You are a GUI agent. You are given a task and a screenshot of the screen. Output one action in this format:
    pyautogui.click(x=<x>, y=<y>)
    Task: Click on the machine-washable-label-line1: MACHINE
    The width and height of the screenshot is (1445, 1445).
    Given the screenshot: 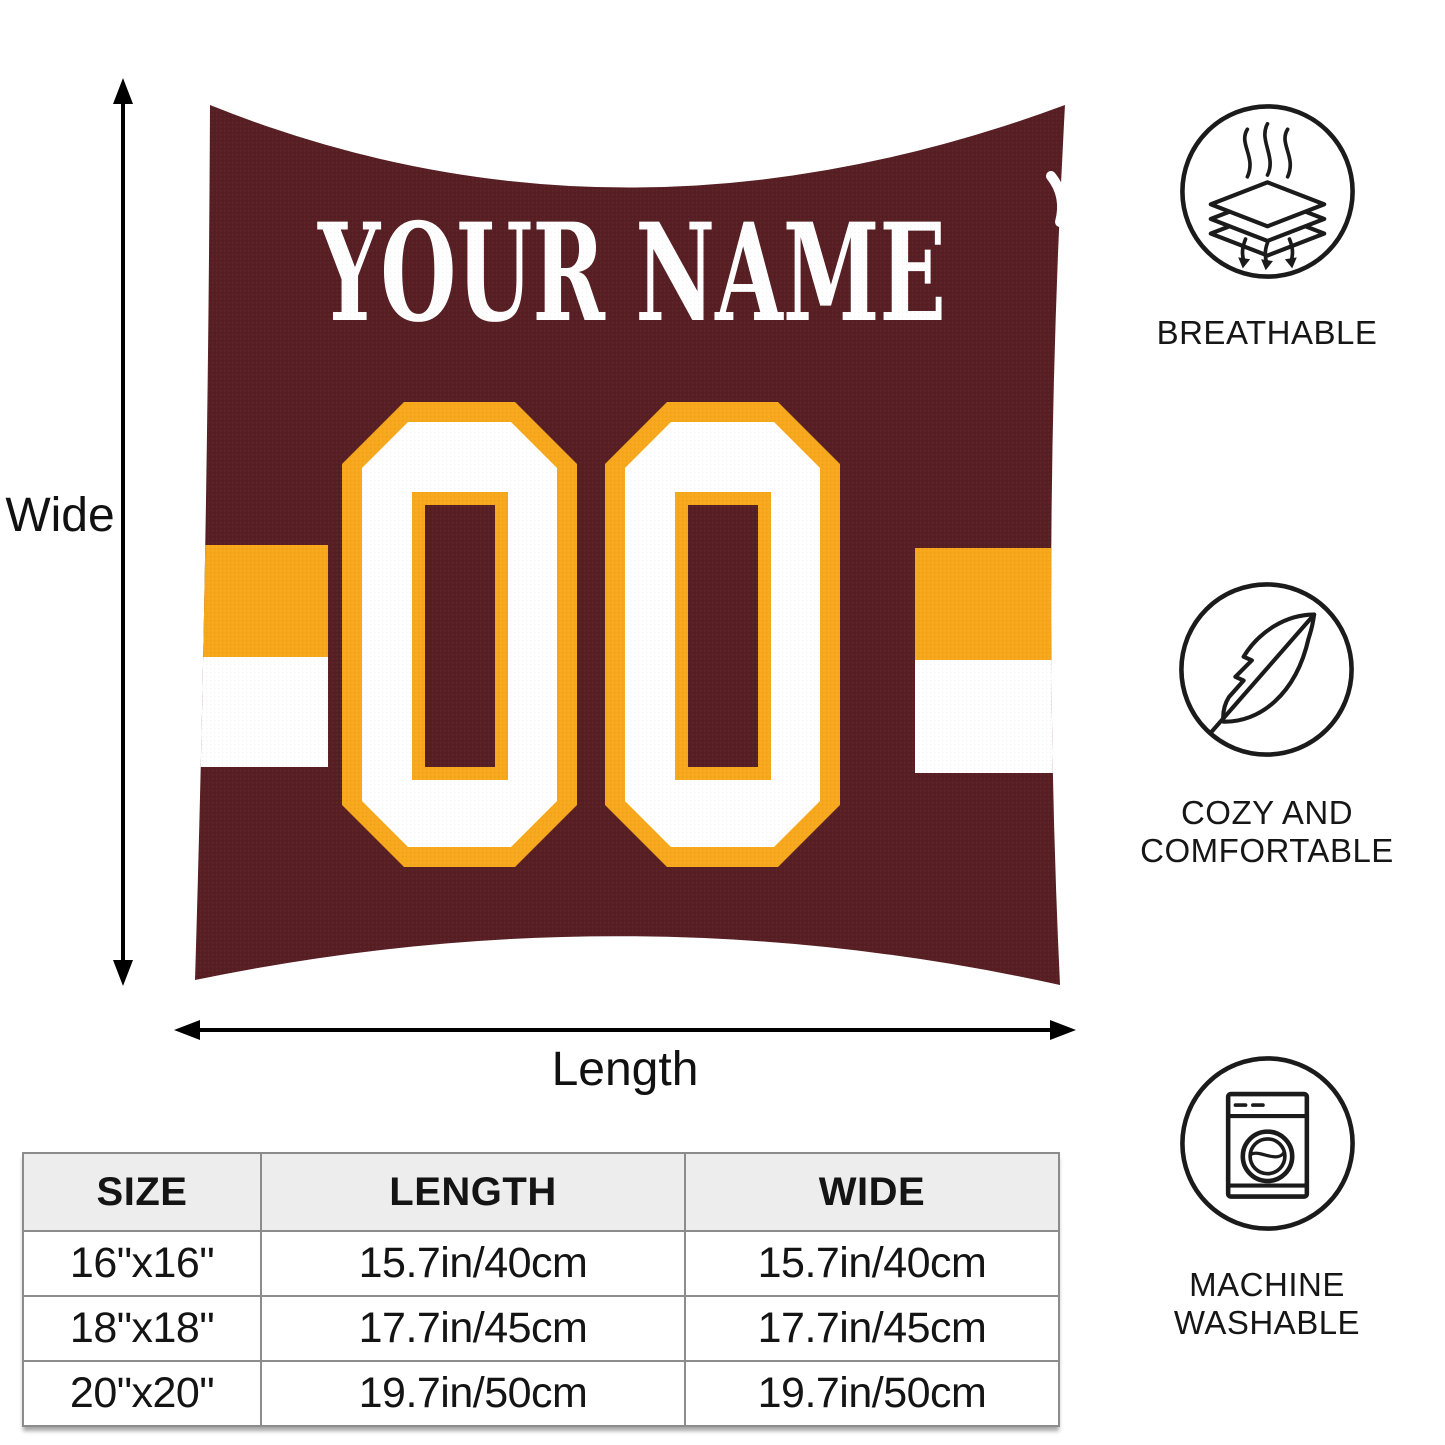 What is the action you would take?
    pyautogui.click(x=1267, y=1284)
    